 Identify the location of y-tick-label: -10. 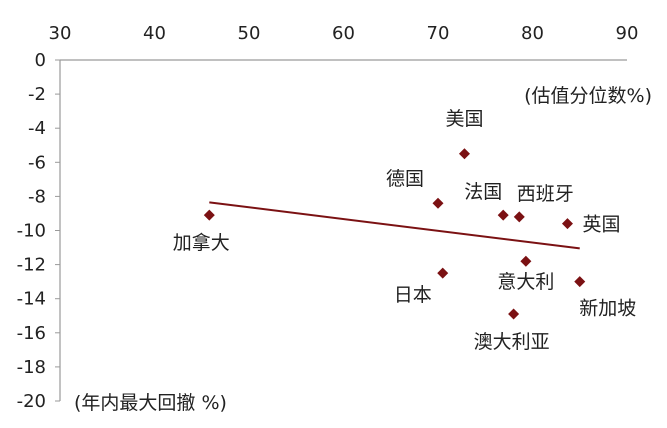
(31, 231).